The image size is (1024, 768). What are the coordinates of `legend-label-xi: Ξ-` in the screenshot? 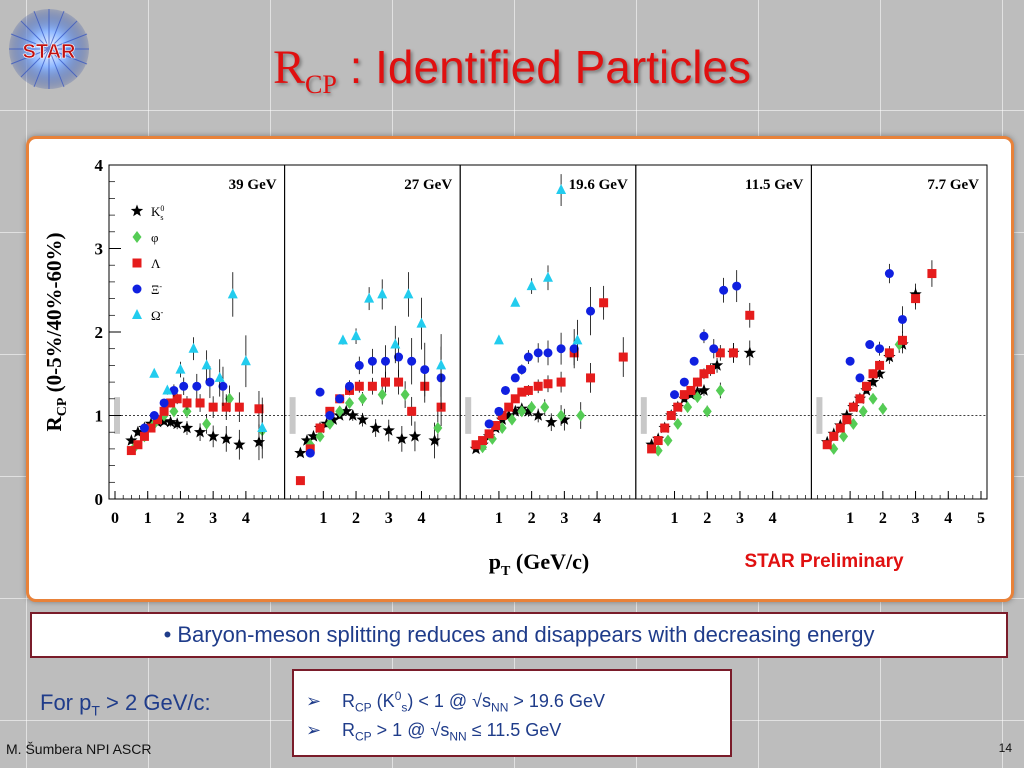 It's located at (156, 289).